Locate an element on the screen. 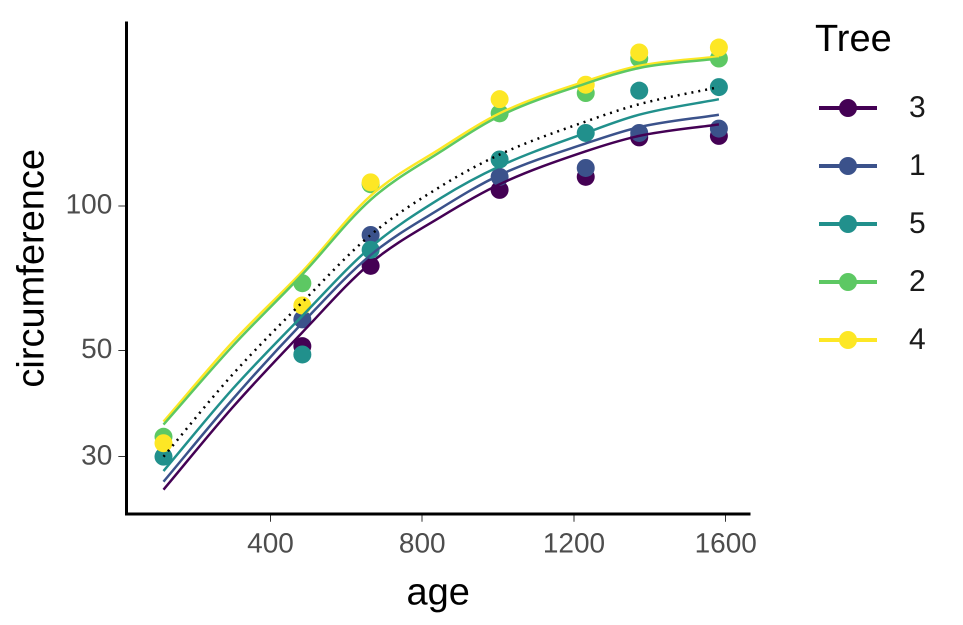 Image resolution: width=963 pixels, height=625 pixels. legend-label: 4 is located at coordinates (917, 340).